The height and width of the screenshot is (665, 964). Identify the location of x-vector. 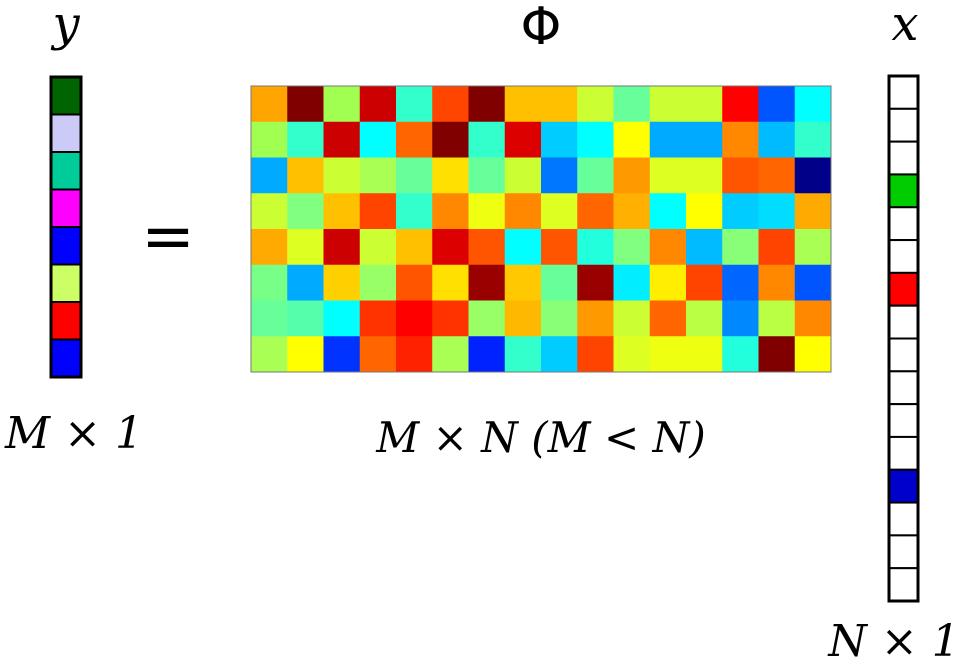
(903, 338).